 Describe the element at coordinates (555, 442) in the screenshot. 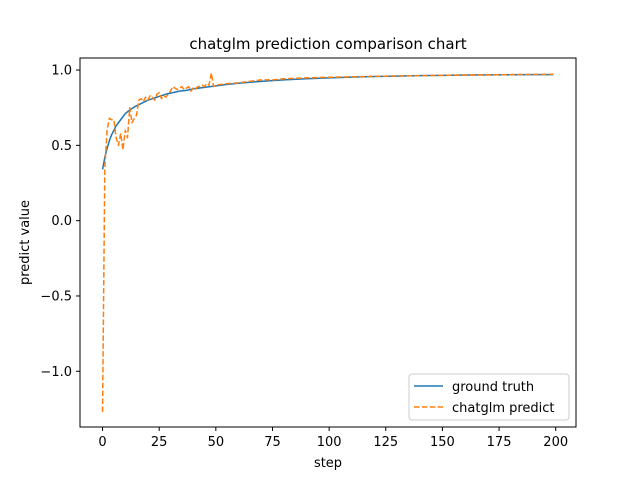

I see `x-tick-label: 200` at that location.